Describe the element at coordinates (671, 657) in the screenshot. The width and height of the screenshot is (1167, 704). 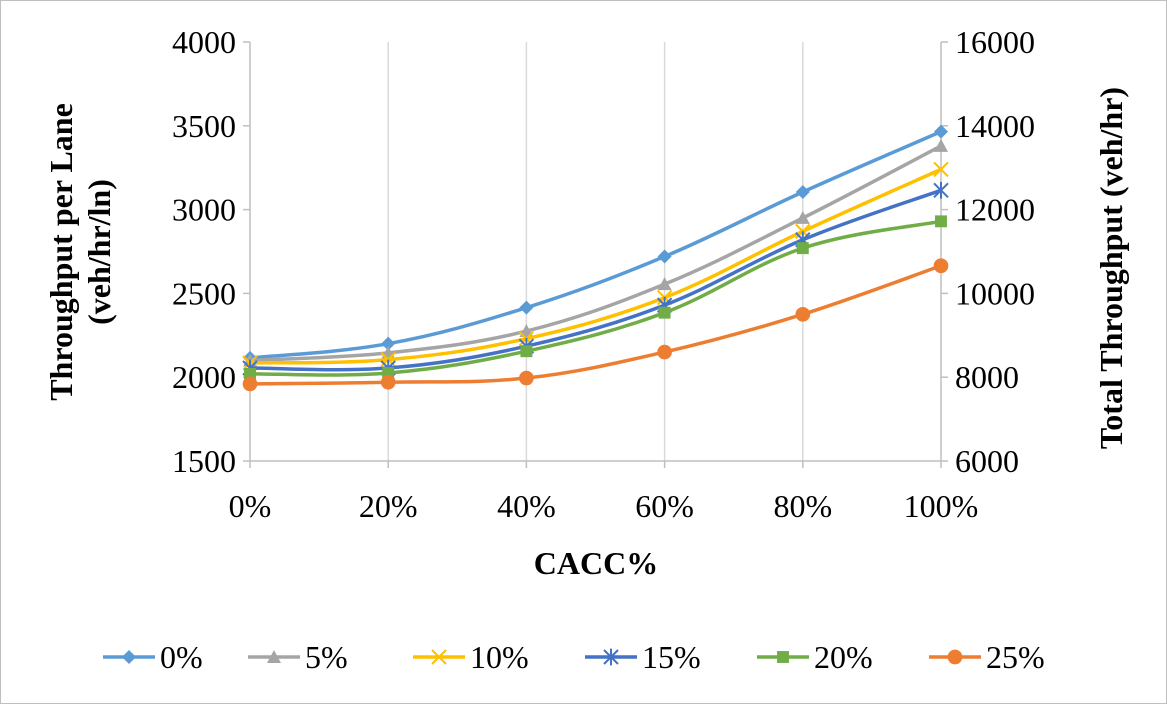
I see `legend-label: 15%` at that location.